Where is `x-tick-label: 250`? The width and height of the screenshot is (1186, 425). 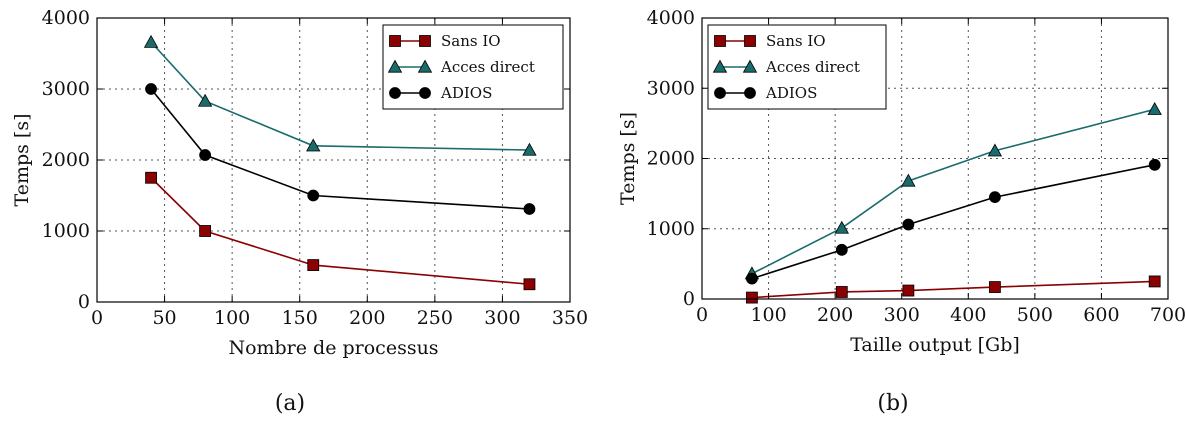
x-tick-label: 250 is located at coordinates (435, 318).